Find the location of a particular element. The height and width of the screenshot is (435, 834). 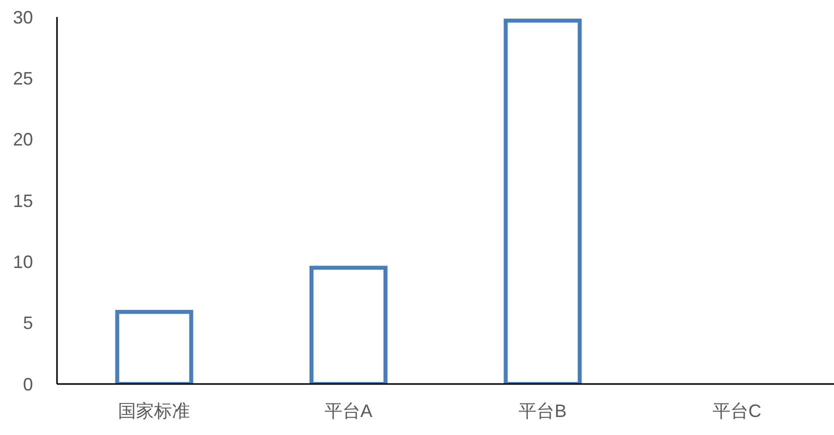

y-tick-label: 10 is located at coordinates (22, 262).